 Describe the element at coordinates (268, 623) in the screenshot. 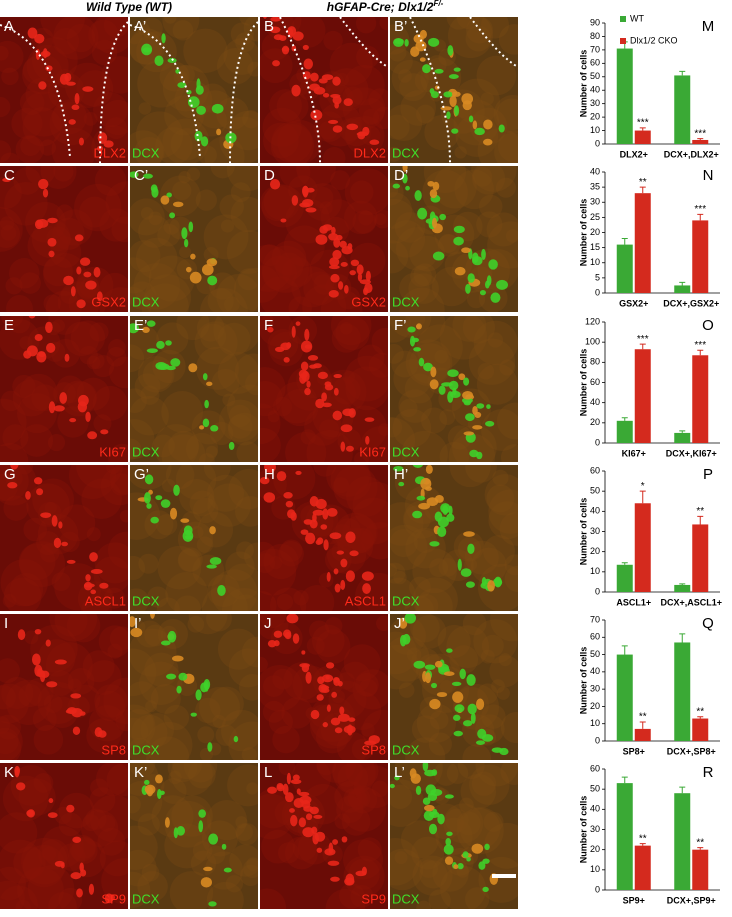

I see `panel-letter: J` at that location.